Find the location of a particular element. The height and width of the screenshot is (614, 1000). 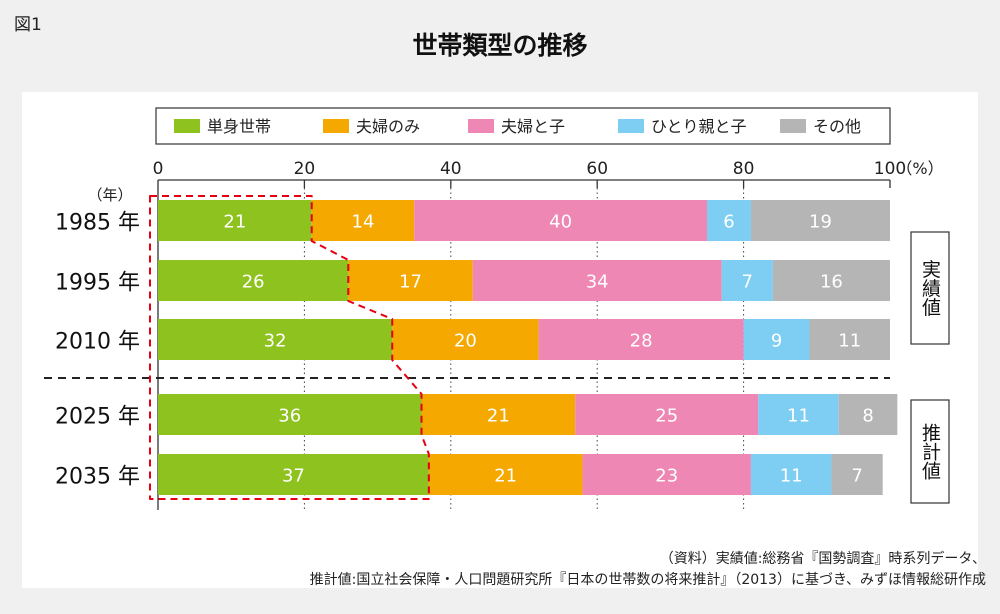

legend-label: ひとり親と子 is located at coordinates (699, 126).